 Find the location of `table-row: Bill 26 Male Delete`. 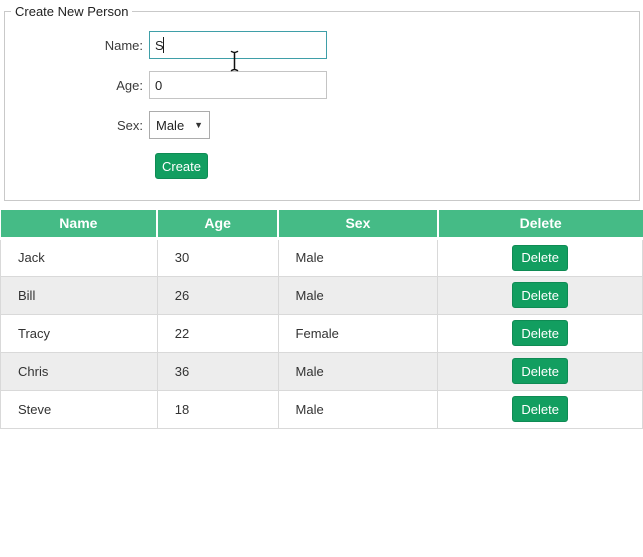

table-row: Bill 26 Male Delete is located at coordinates (321, 295).